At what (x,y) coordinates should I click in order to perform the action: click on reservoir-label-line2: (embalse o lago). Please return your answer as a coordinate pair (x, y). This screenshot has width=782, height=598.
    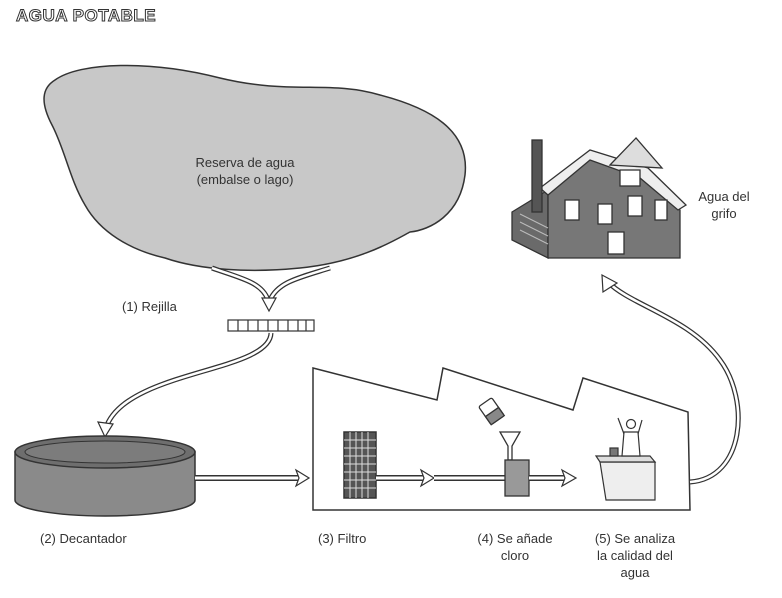
    Looking at the image, I should click on (245, 179).